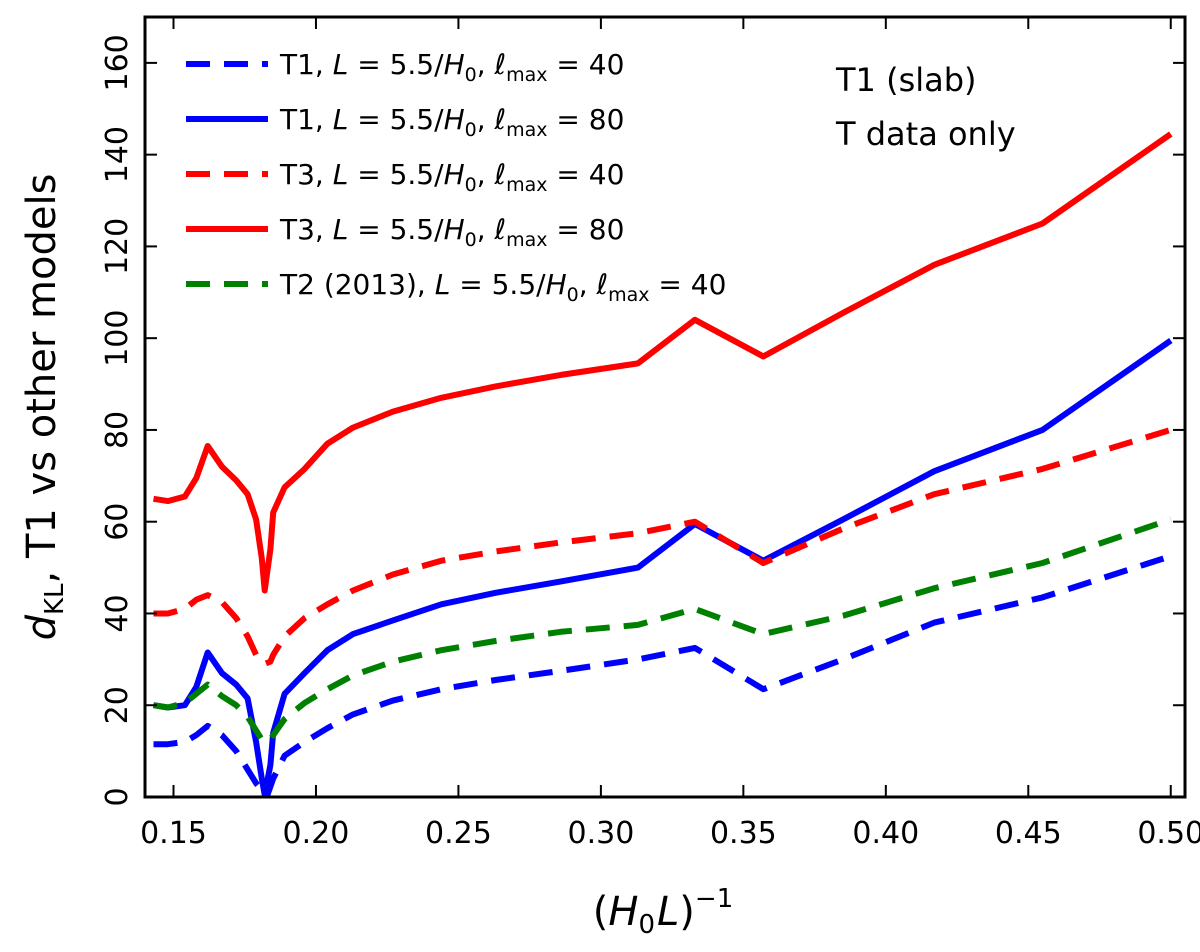 This screenshot has height=952, width=1200. Describe the element at coordinates (743, 833) in the screenshot. I see `x-tick-label: 0.35` at that location.